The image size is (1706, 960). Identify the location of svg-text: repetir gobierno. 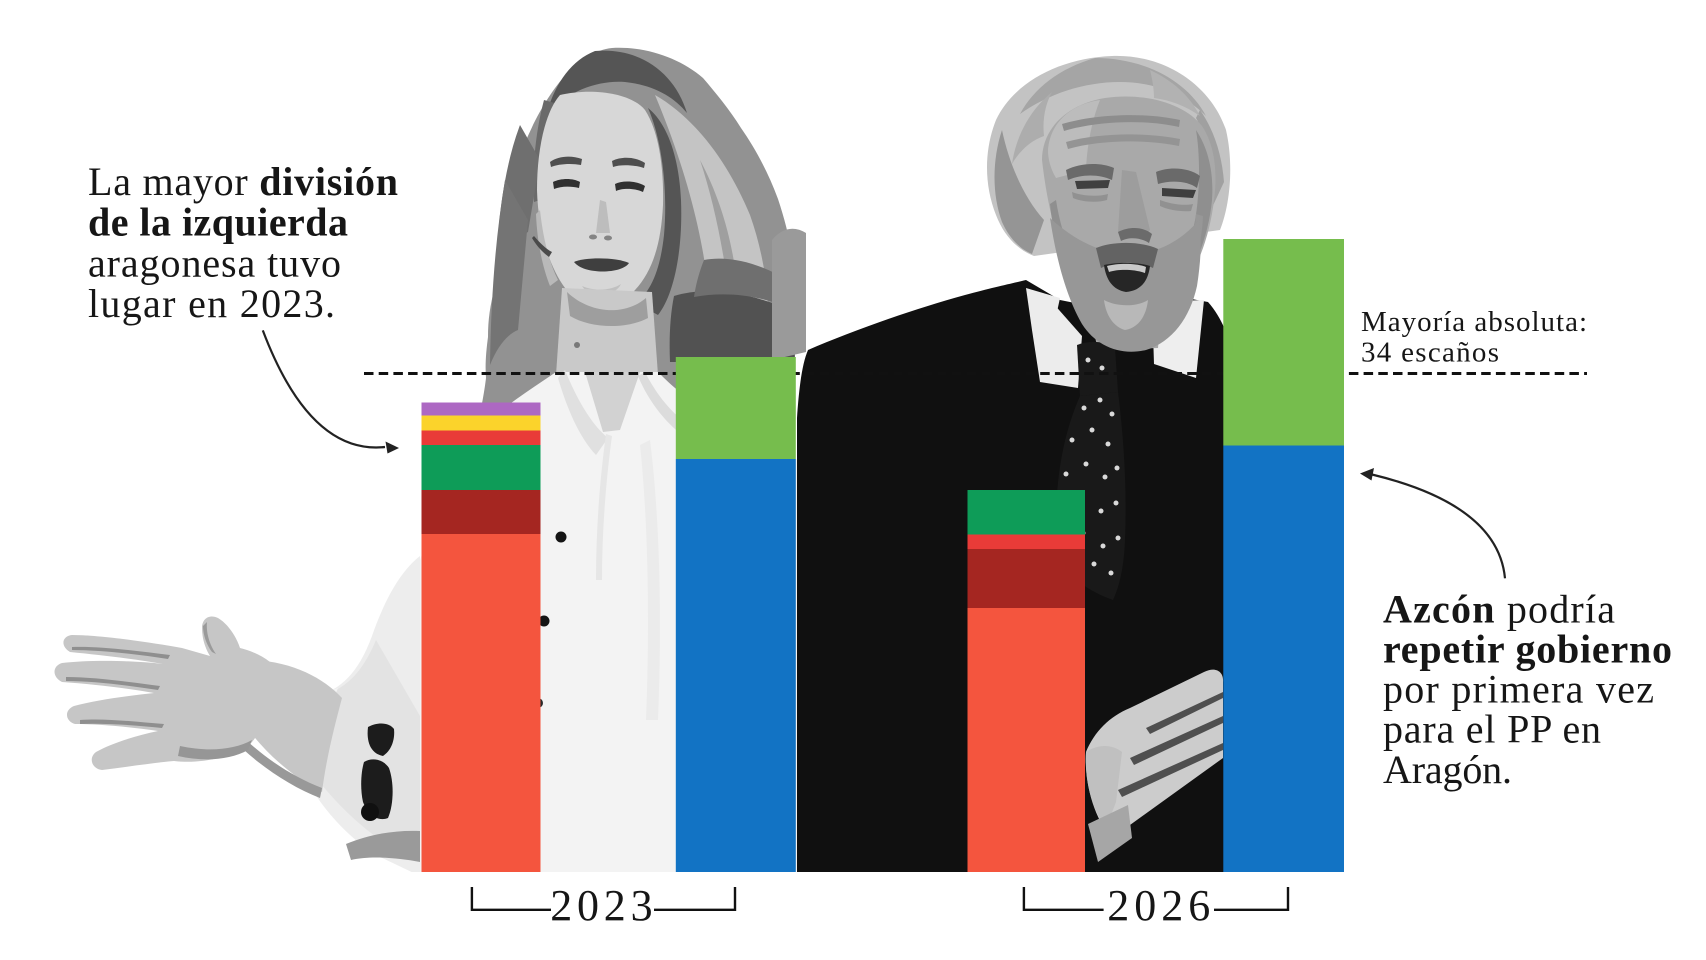
(1527, 649).